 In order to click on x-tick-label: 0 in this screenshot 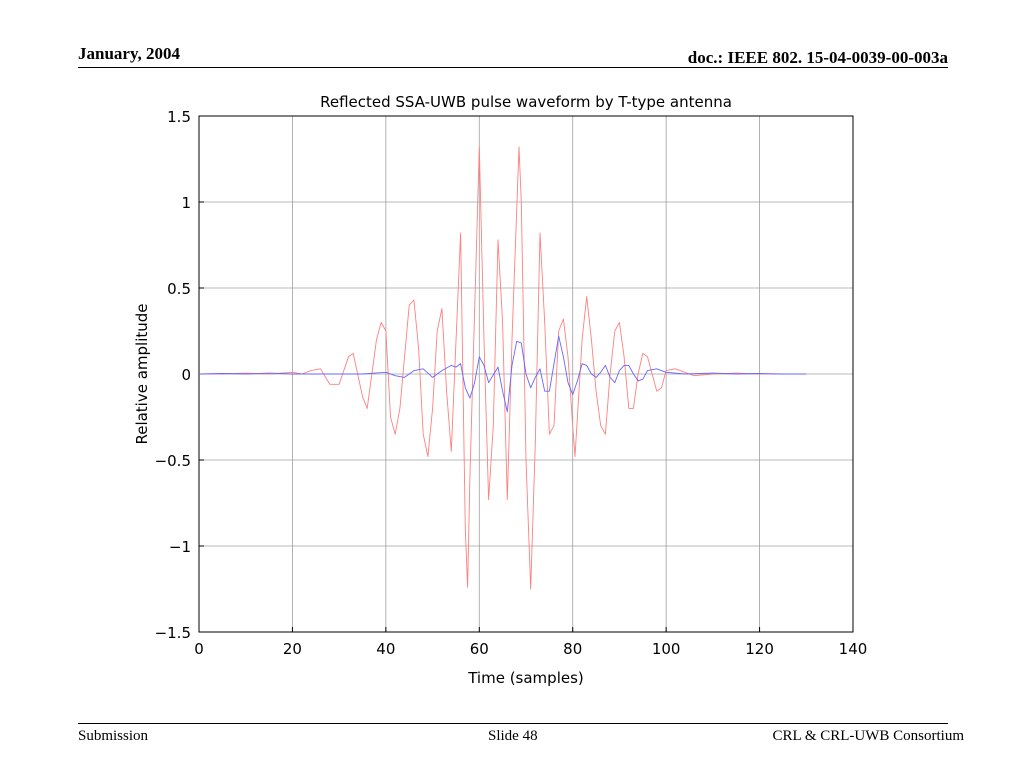, I will do `click(199, 649)`.